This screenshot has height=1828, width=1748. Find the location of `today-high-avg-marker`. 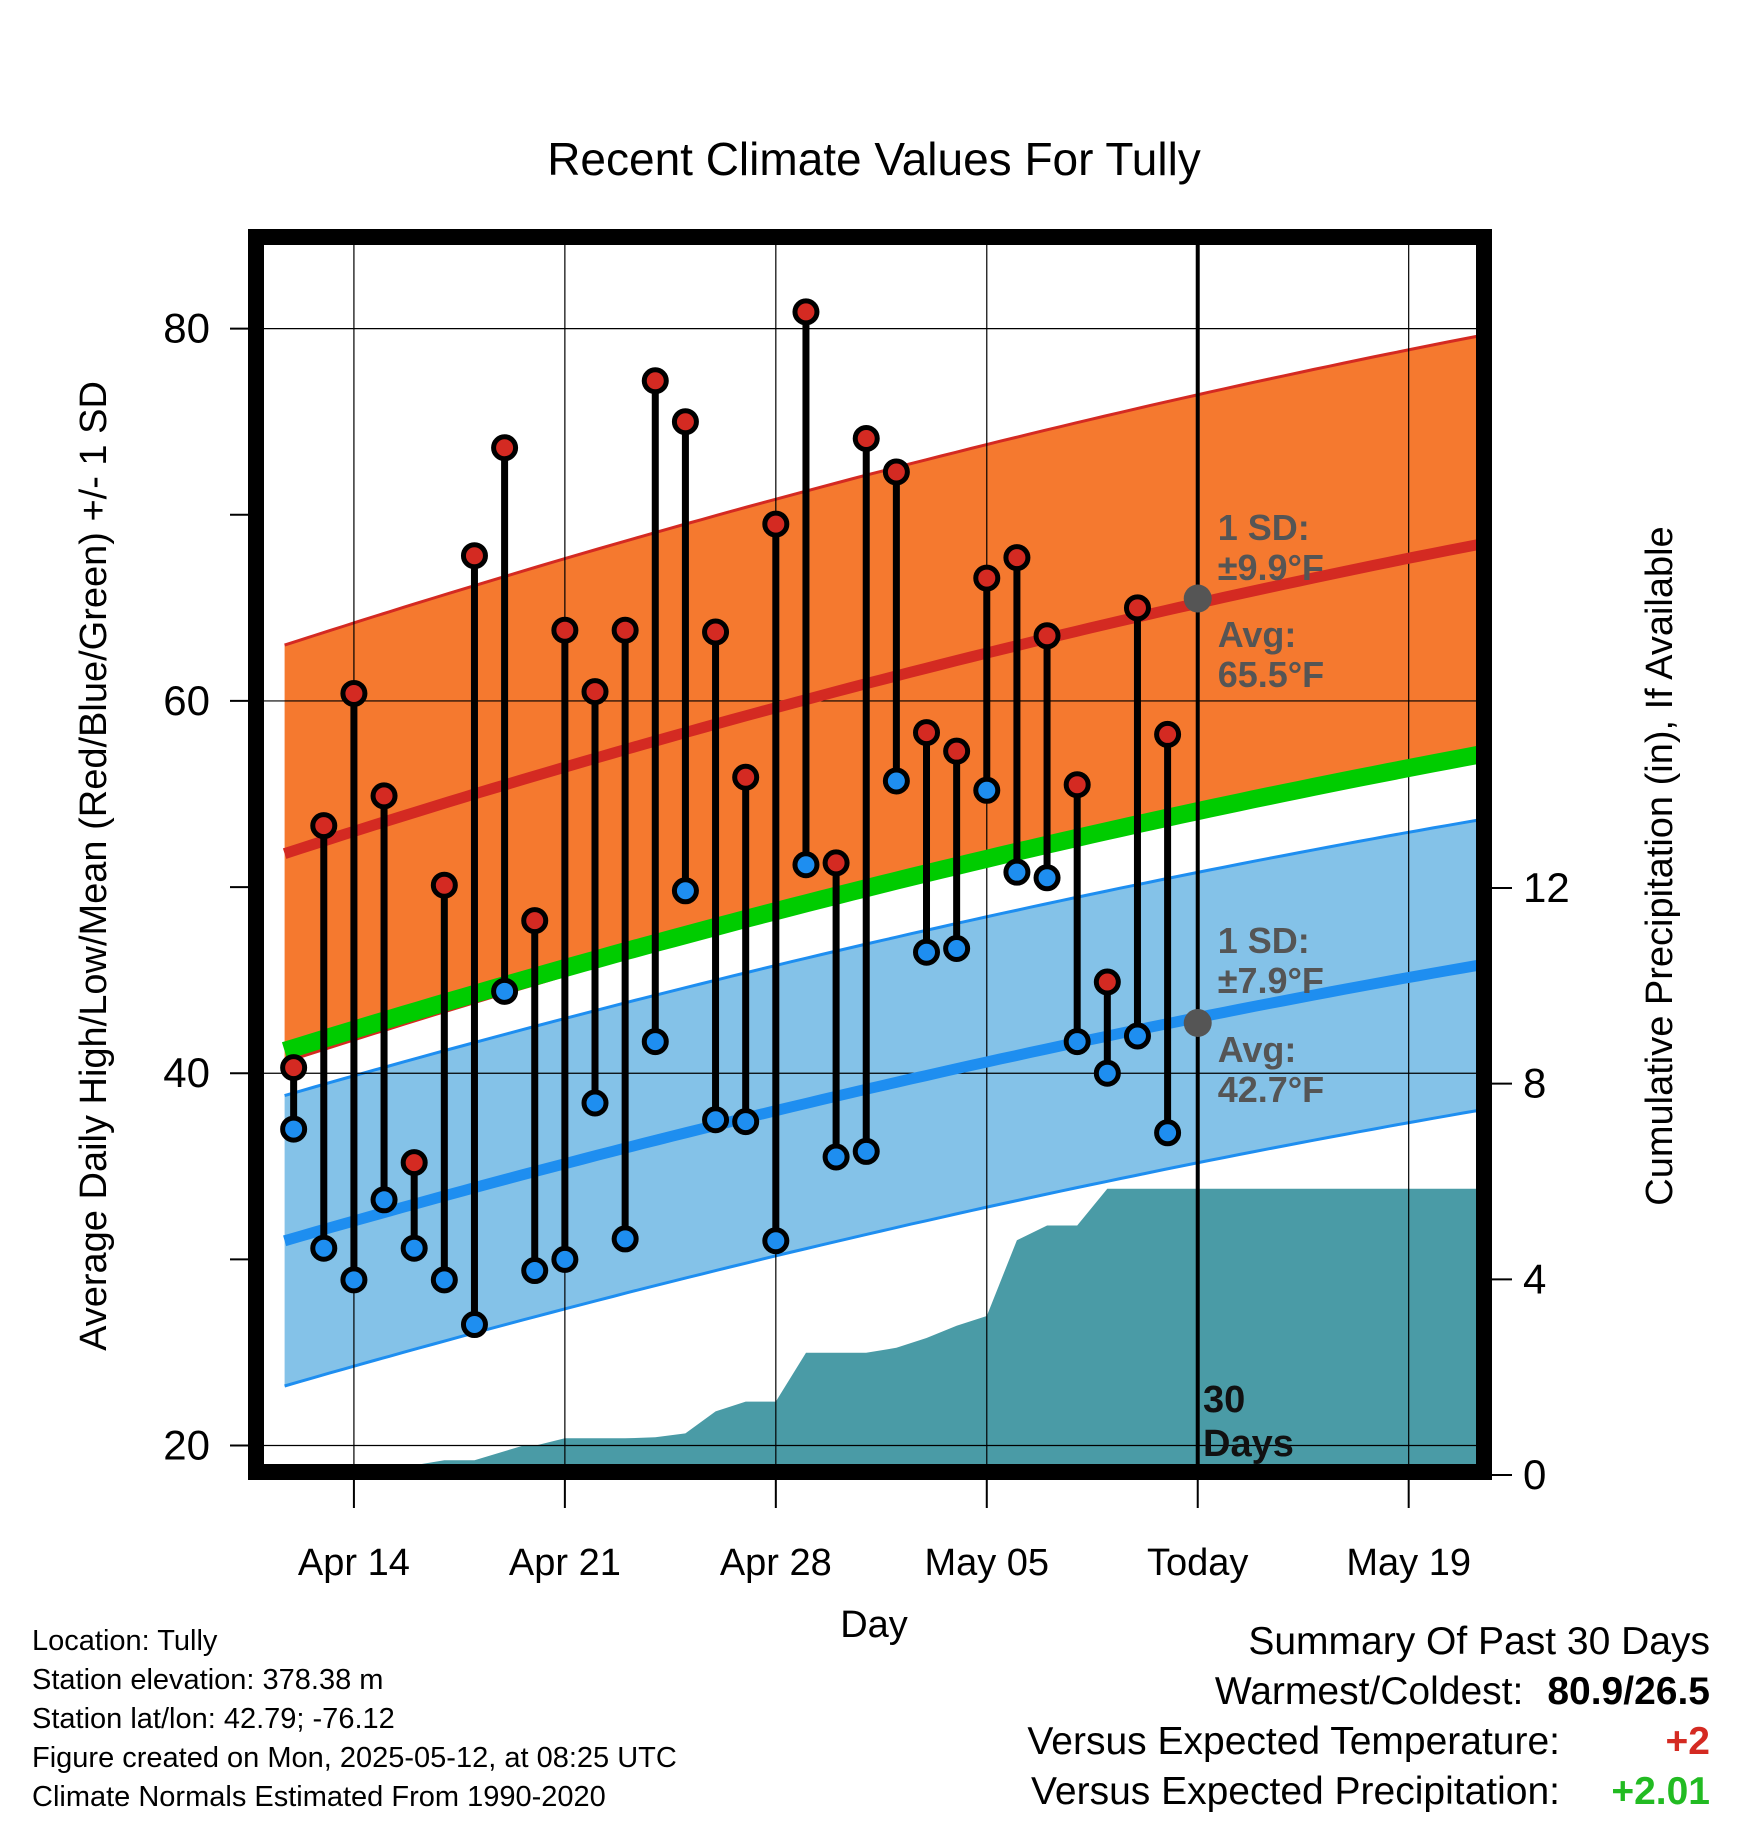

today-high-avg-marker is located at coordinates (1197, 598).